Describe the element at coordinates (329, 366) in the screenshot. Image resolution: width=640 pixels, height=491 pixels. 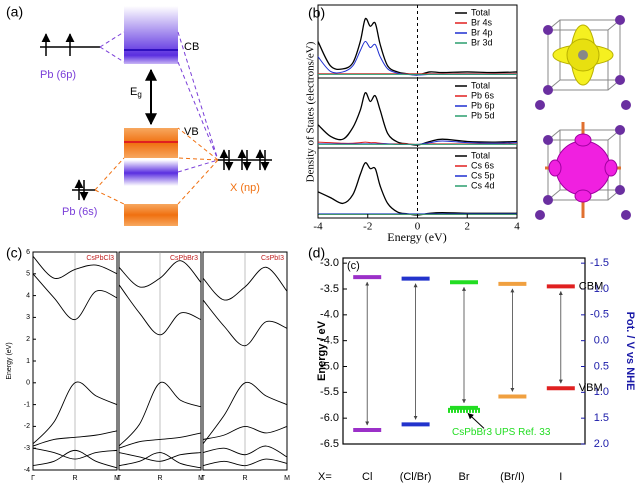
I see `y-tick-label: -5.0` at that location.